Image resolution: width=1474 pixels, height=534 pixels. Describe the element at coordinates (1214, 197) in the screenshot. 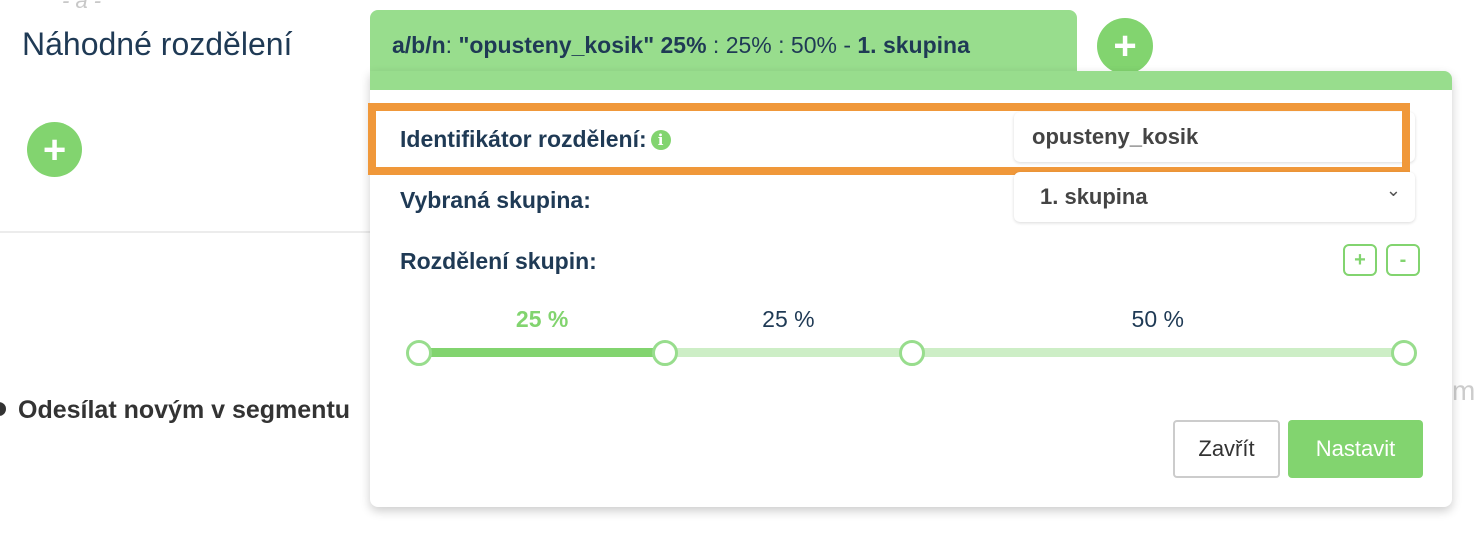

I see `group-select: 1. skupina ⌄` at that location.